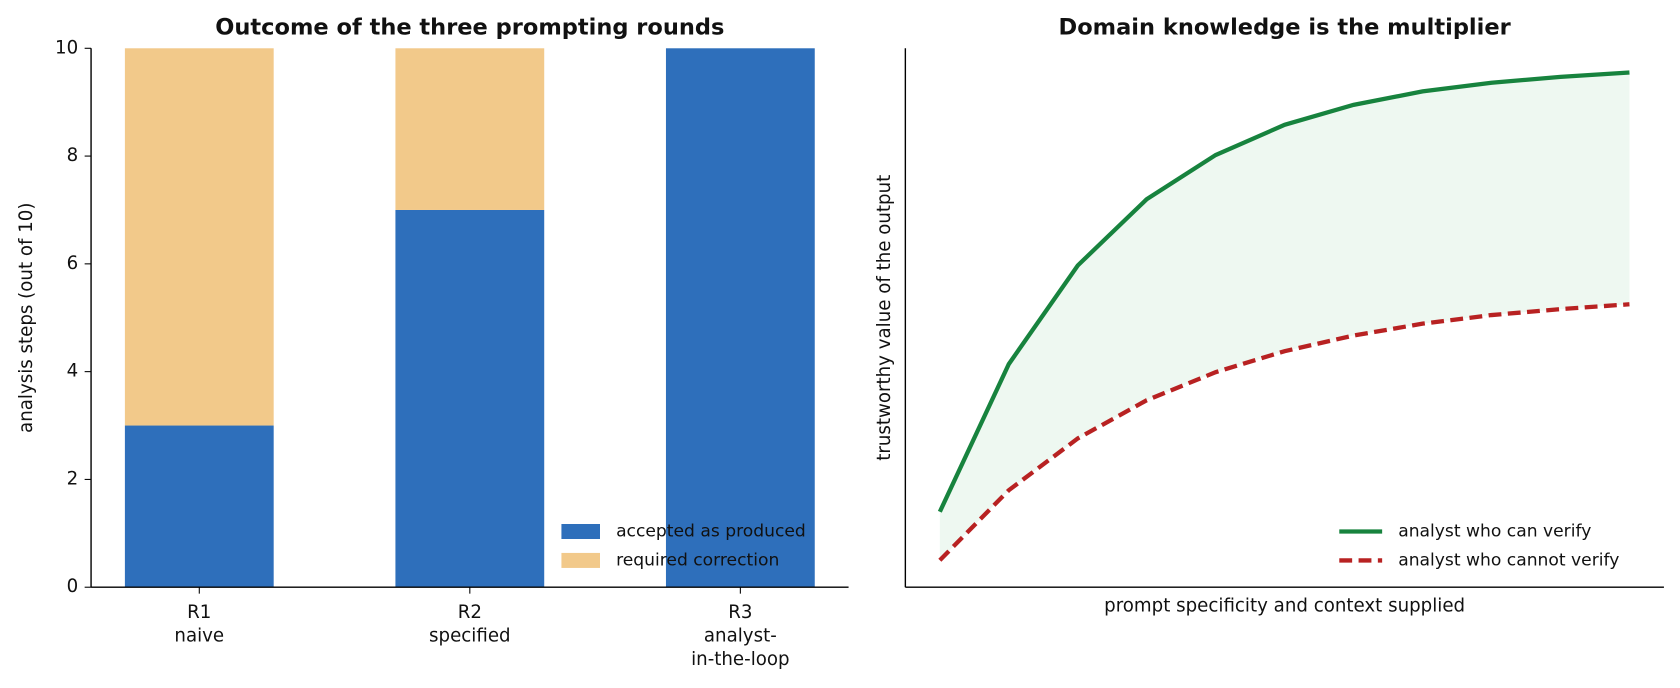  I want to click on y-tick-label: 8, so click(73, 155).